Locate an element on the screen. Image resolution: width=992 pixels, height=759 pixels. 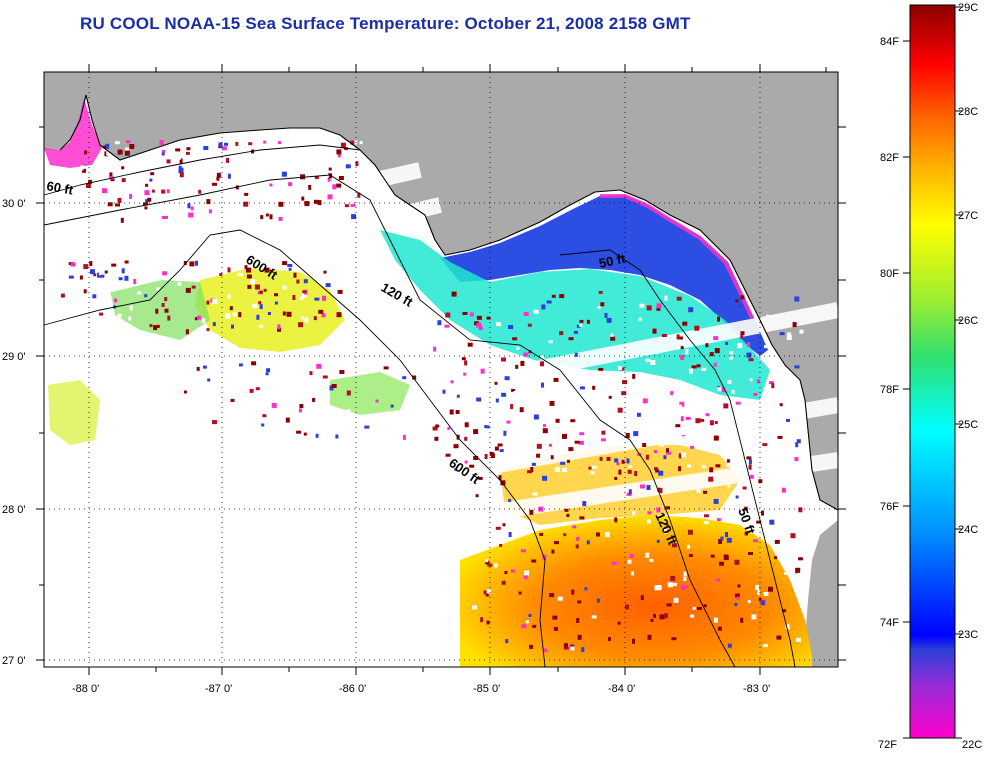
colorbar-label-24c: 24C is located at coordinates (968, 530).